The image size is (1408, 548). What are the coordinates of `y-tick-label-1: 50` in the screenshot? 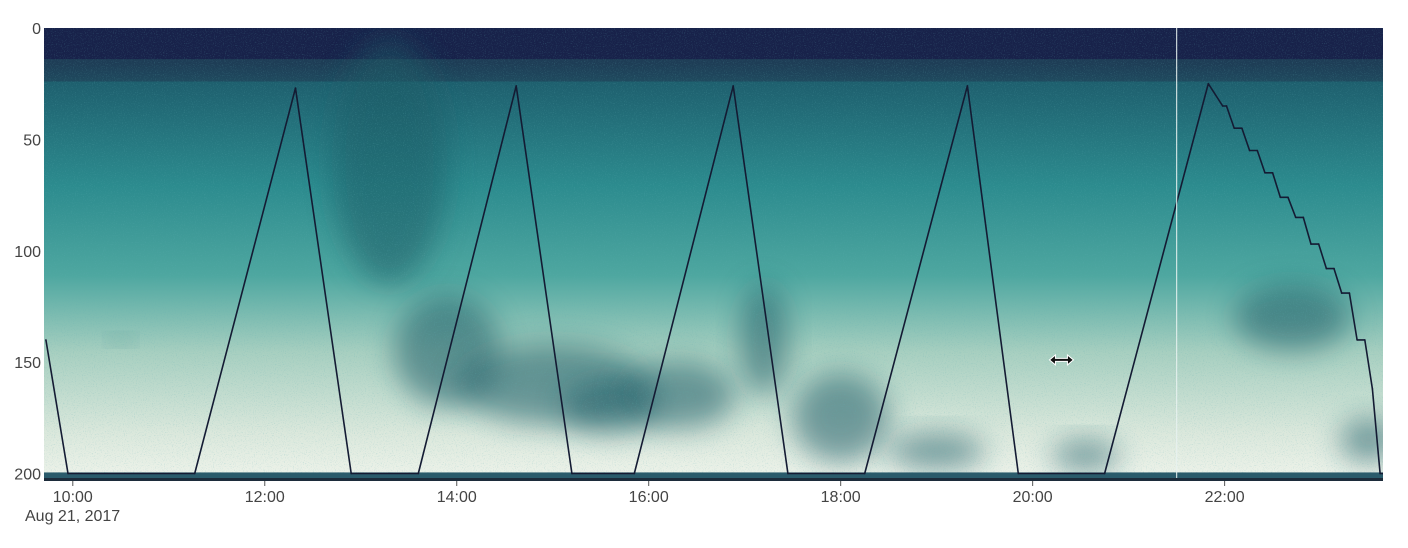 It's located at (32, 140).